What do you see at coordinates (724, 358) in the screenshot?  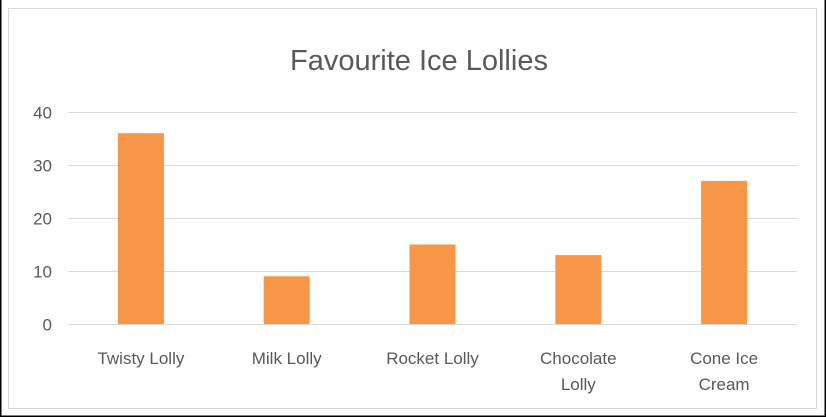 I see `x-category-label-line: Cone Ice` at bounding box center [724, 358].